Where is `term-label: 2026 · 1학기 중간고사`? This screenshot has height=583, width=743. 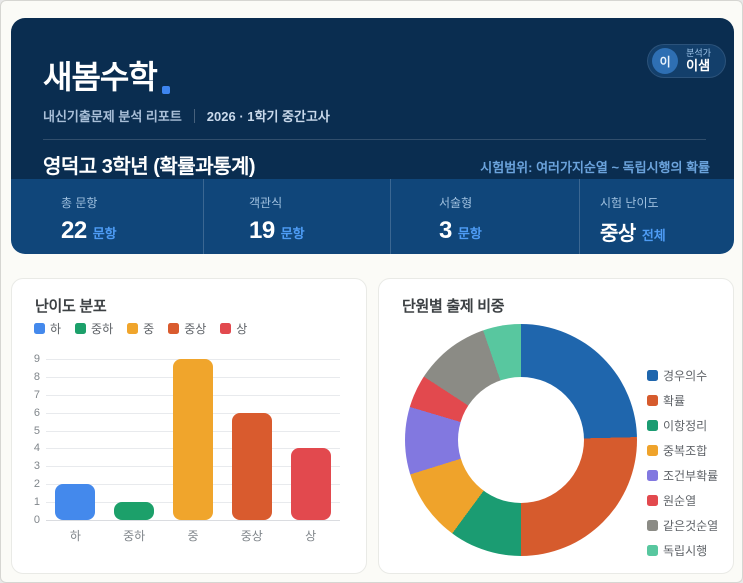
term-label: 2026 · 1학기 중간고사 is located at coordinates (268, 116).